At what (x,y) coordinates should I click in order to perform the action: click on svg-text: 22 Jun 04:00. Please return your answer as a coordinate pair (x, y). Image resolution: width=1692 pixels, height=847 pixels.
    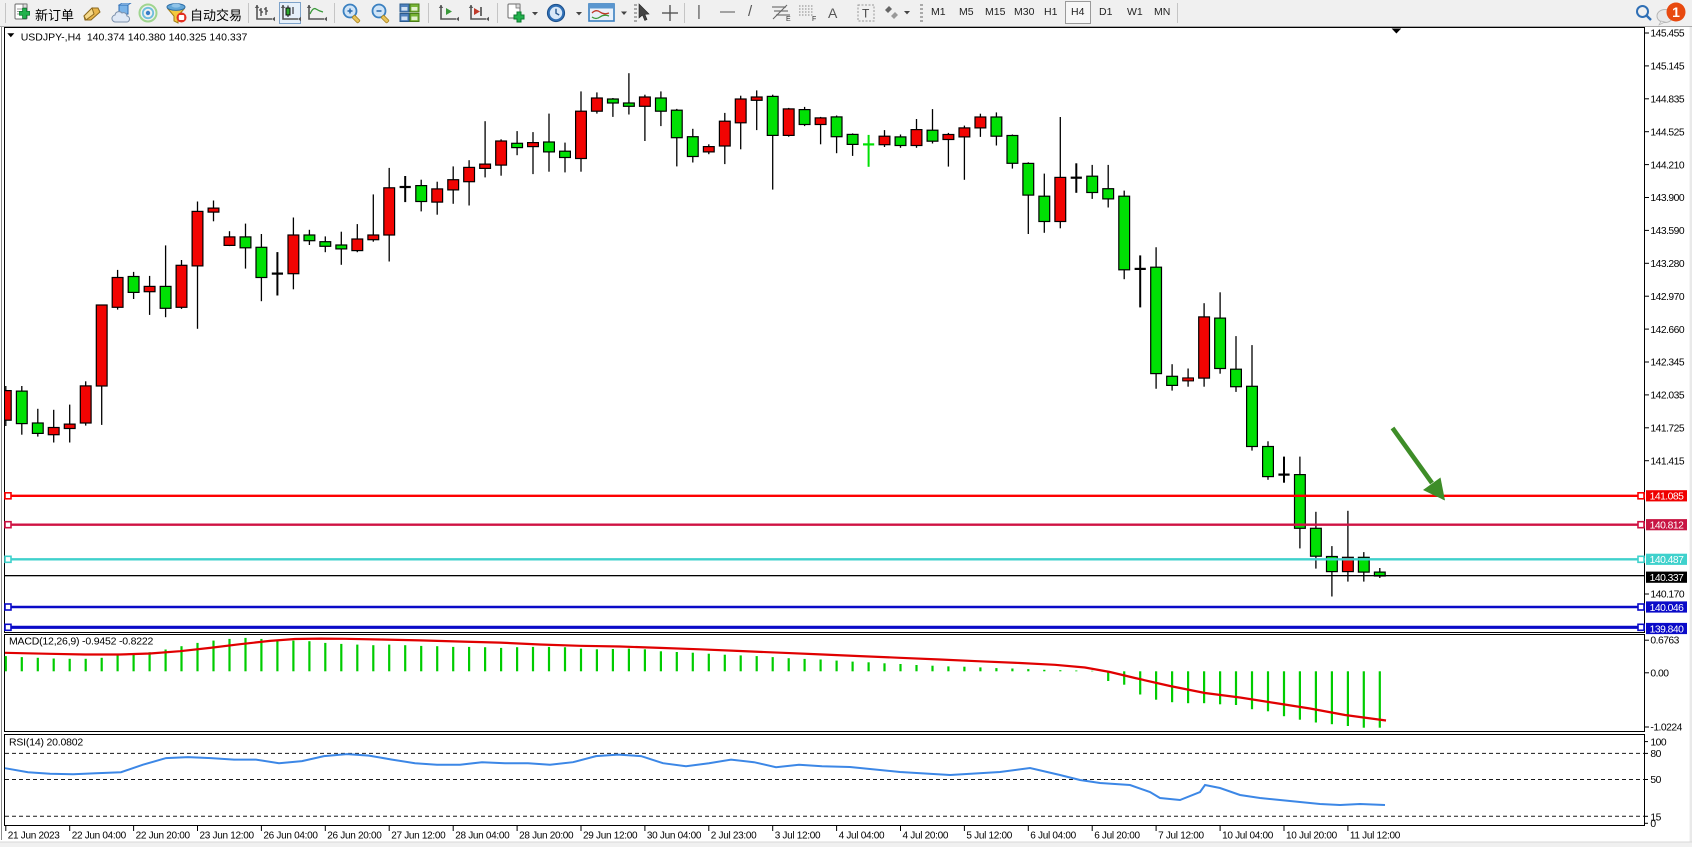
    Looking at the image, I should click on (99, 836).